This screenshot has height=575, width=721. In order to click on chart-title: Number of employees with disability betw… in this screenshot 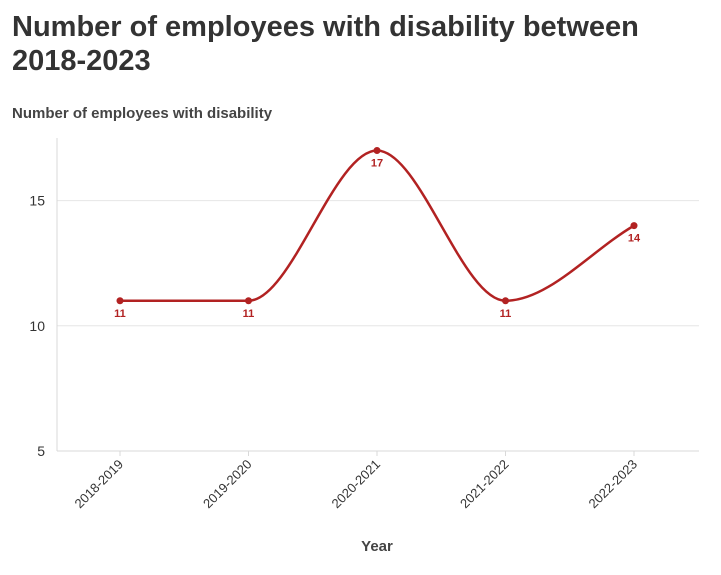, I will do `click(325, 44)`.